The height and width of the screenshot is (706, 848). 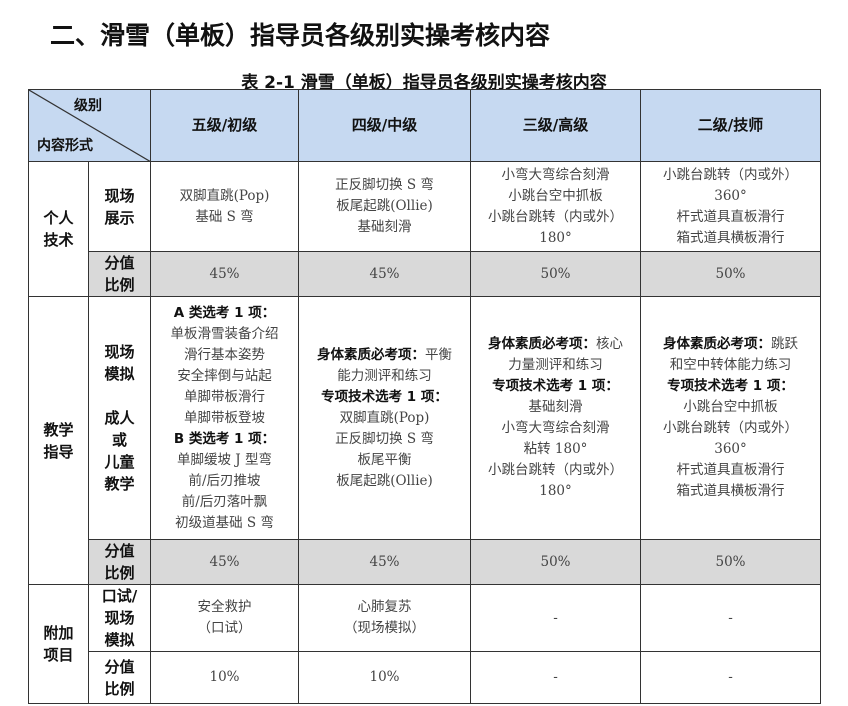 I want to click on cell-line: 单脚缓坡 J 型弯, so click(x=224, y=460).